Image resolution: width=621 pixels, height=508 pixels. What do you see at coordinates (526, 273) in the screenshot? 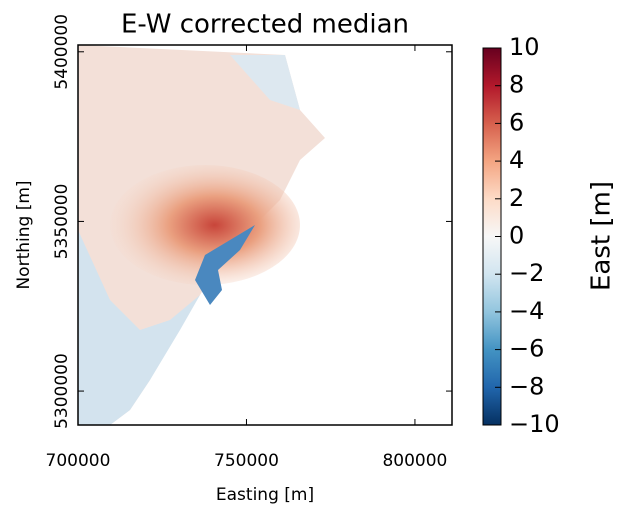
I see `colorbar-tick-label: −2` at bounding box center [526, 273].